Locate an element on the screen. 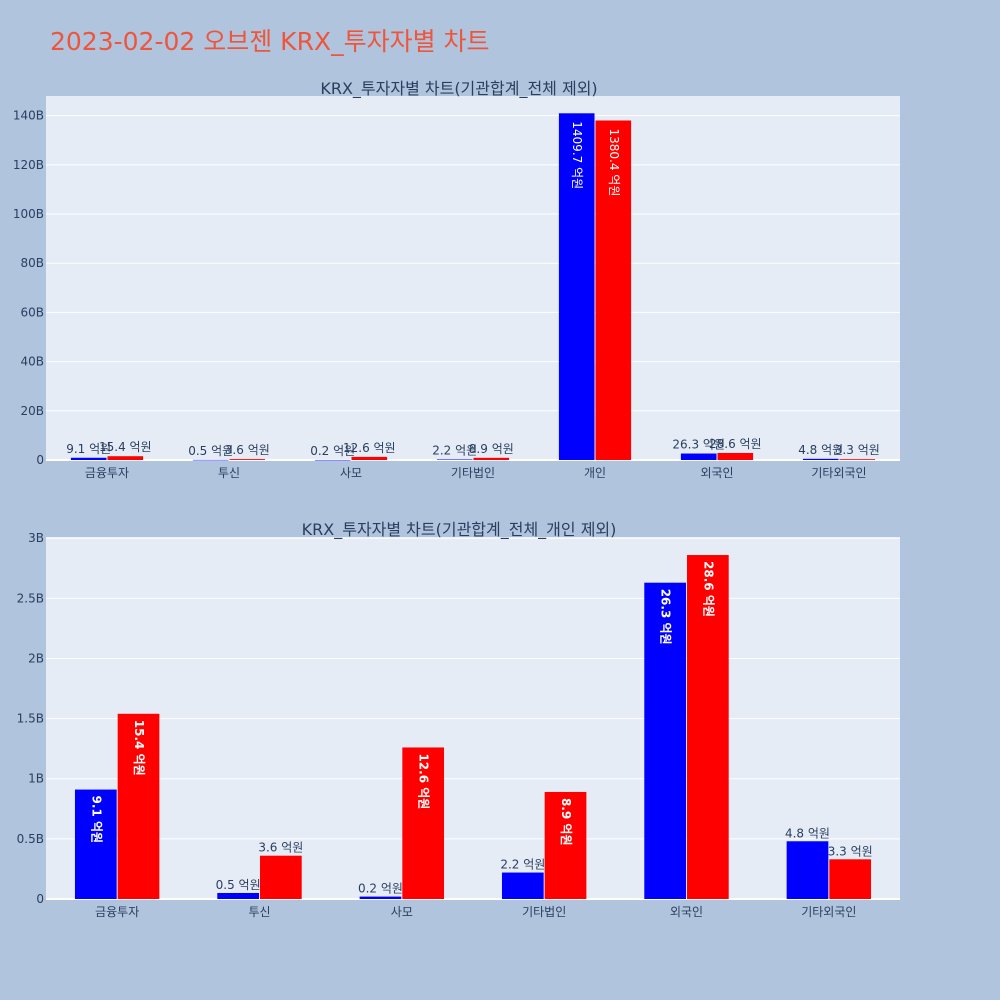  y-tick-label: 1.5B is located at coordinates (30, 719).